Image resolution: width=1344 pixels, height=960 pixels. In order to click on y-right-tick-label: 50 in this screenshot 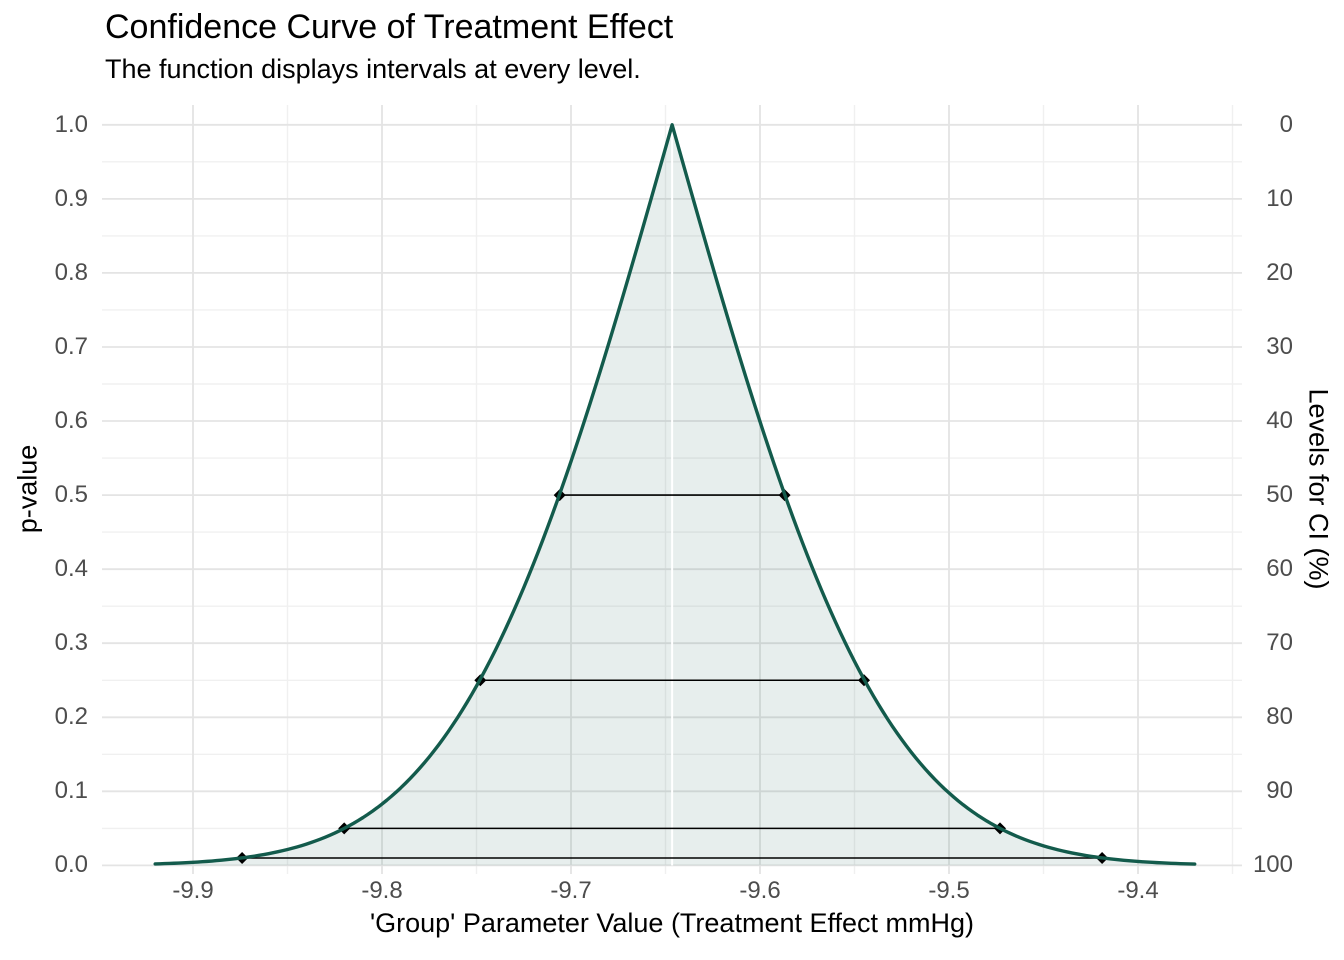, I will do `click(1279, 495)`.